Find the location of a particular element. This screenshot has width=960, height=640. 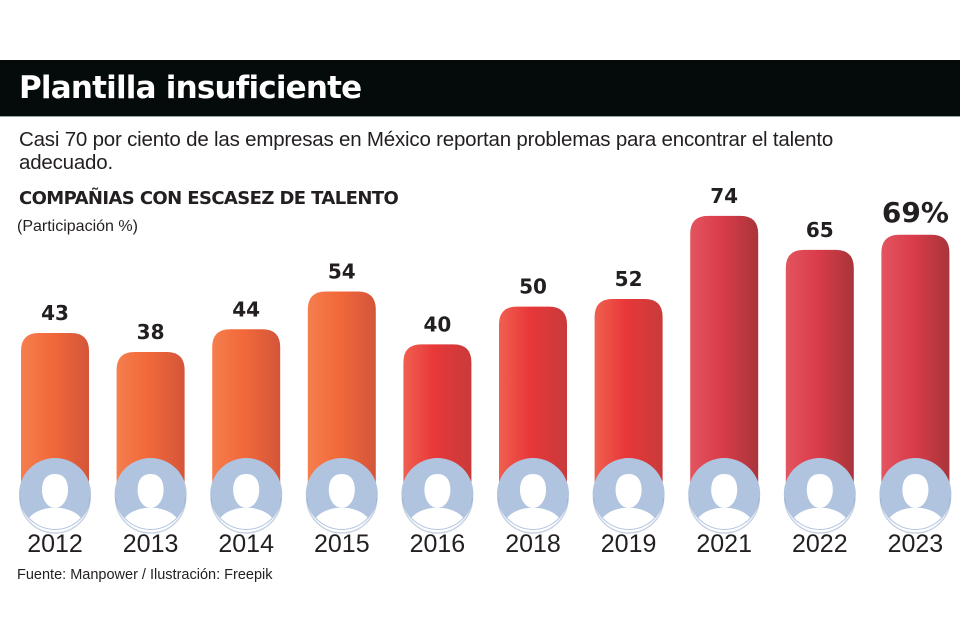

bar-group: 50 2018 is located at coordinates (533, 416).